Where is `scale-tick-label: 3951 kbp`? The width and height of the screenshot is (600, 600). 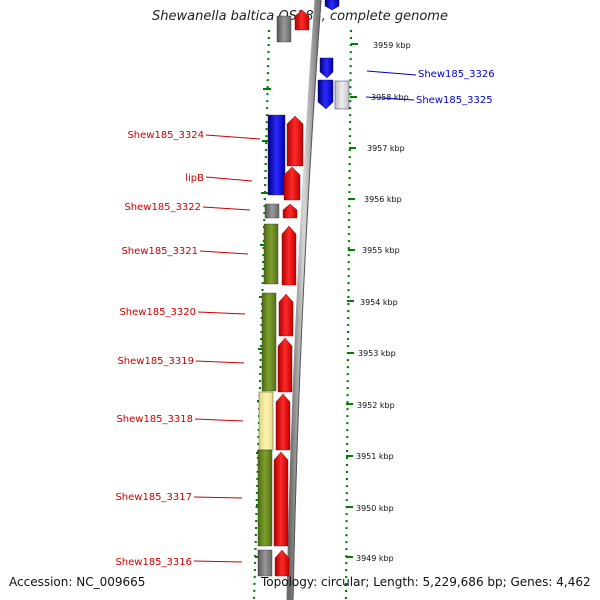
scale-tick-label: 3951 kbp is located at coordinates (375, 456).